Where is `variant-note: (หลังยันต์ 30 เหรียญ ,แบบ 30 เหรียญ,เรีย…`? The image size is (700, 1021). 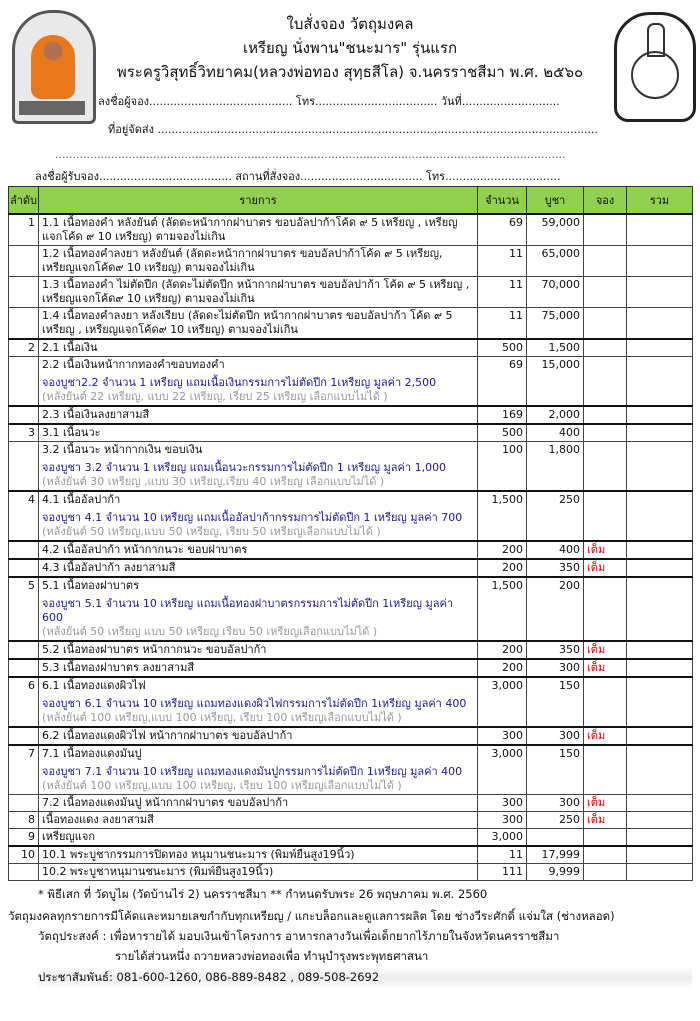 variant-note: (หลังยันต์ 30 เหรียญ ,แบบ 30 เหรียญ,เรีย… is located at coordinates (213, 481).